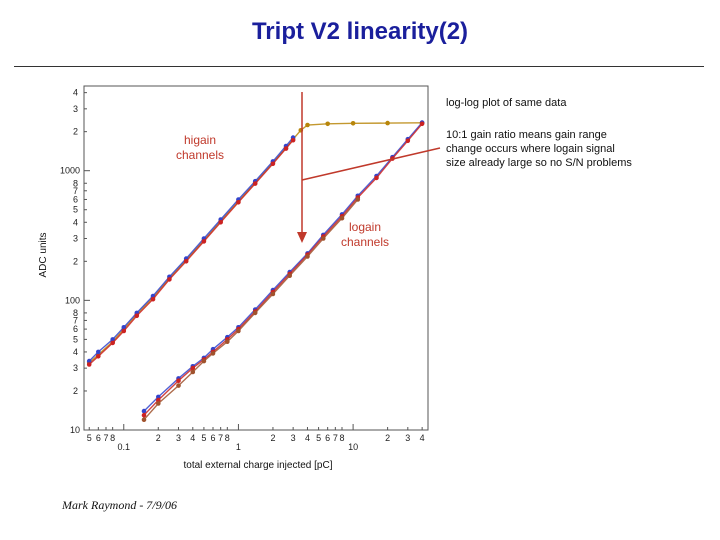  What do you see at coordinates (191, 249) in the screenshot?
I see `series-line` at bounding box center [191, 249].